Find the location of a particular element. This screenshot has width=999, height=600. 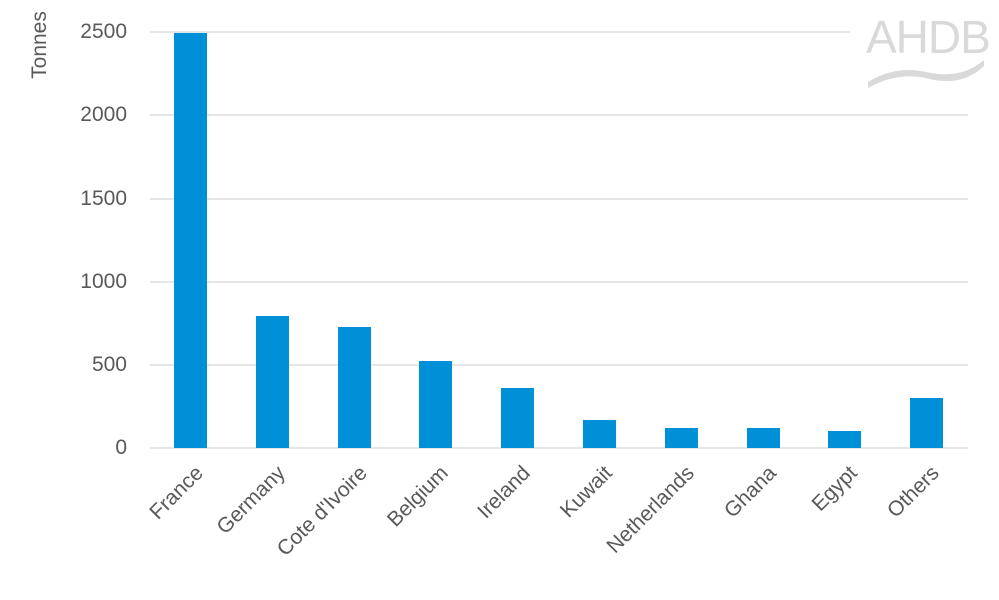

logo-swoosh-icon is located at coordinates (926, 74).